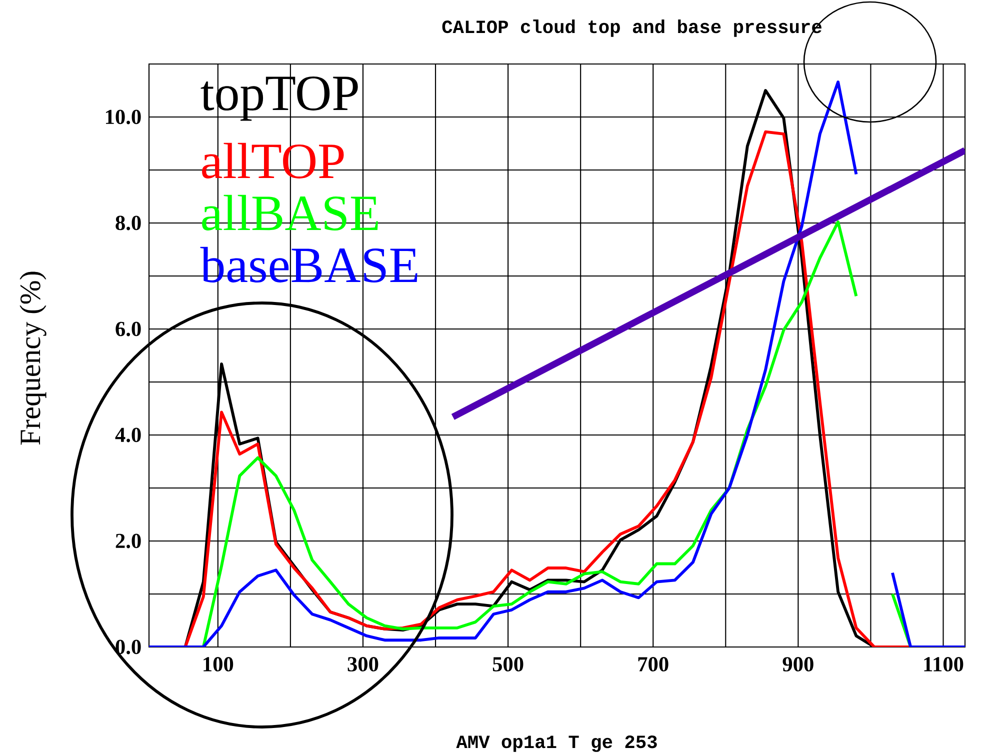  Describe the element at coordinates (556, 744) in the screenshot. I see `x-axis-title: AMV op1a1 T ge 253` at that location.